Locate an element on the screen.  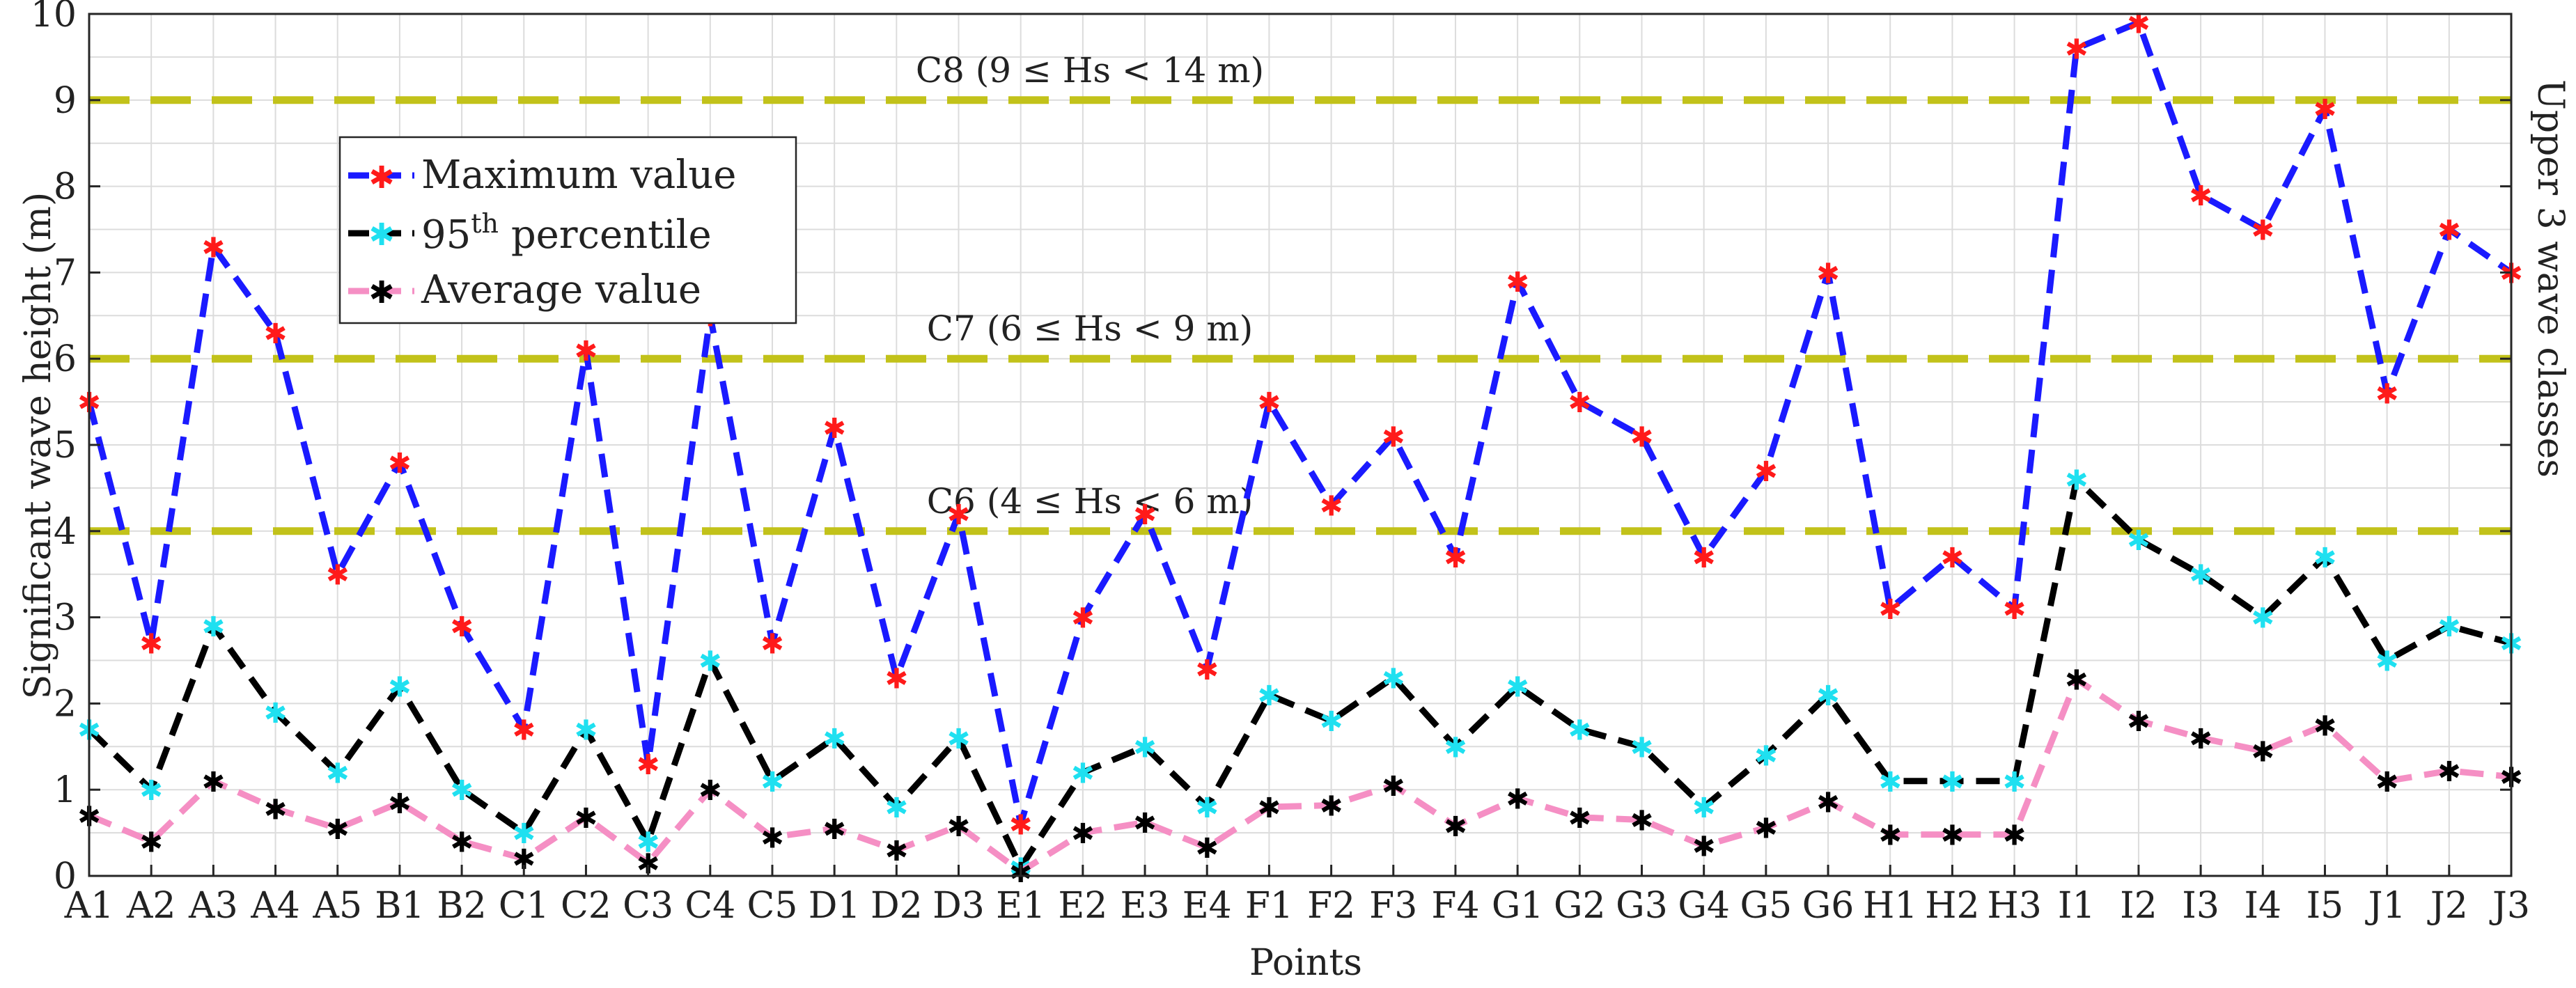
x-tick-label-h2: H2 is located at coordinates (1952, 906).